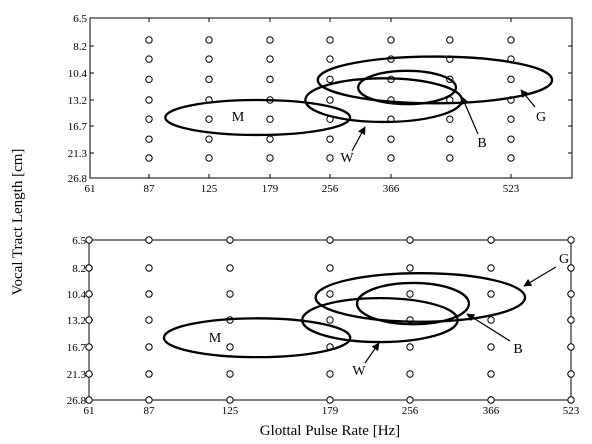 The height and width of the screenshot is (444, 592). What do you see at coordinates (330, 189) in the screenshot?
I see `x-tick-label: 256` at bounding box center [330, 189].